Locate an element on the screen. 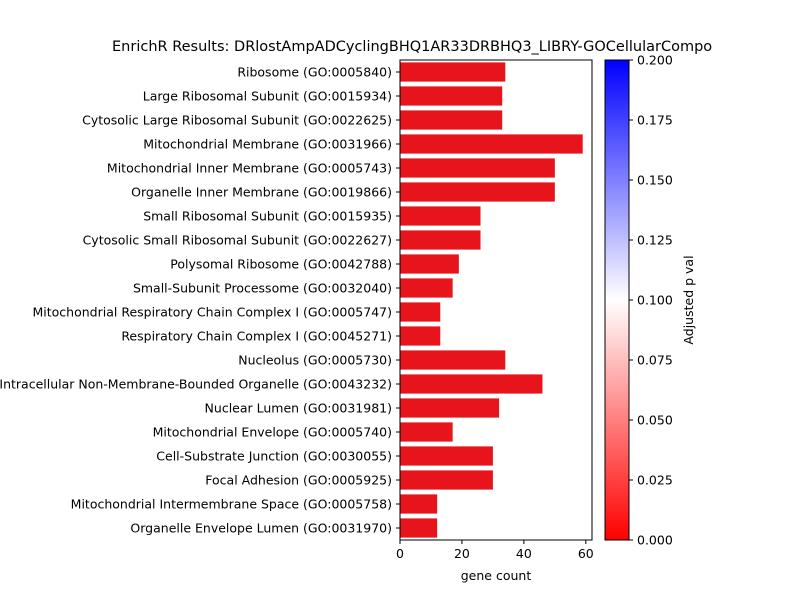 This screenshot has height=600, width=800. category-label: Mitochondrial Membrane (GO:0031966) is located at coordinates (267, 144).